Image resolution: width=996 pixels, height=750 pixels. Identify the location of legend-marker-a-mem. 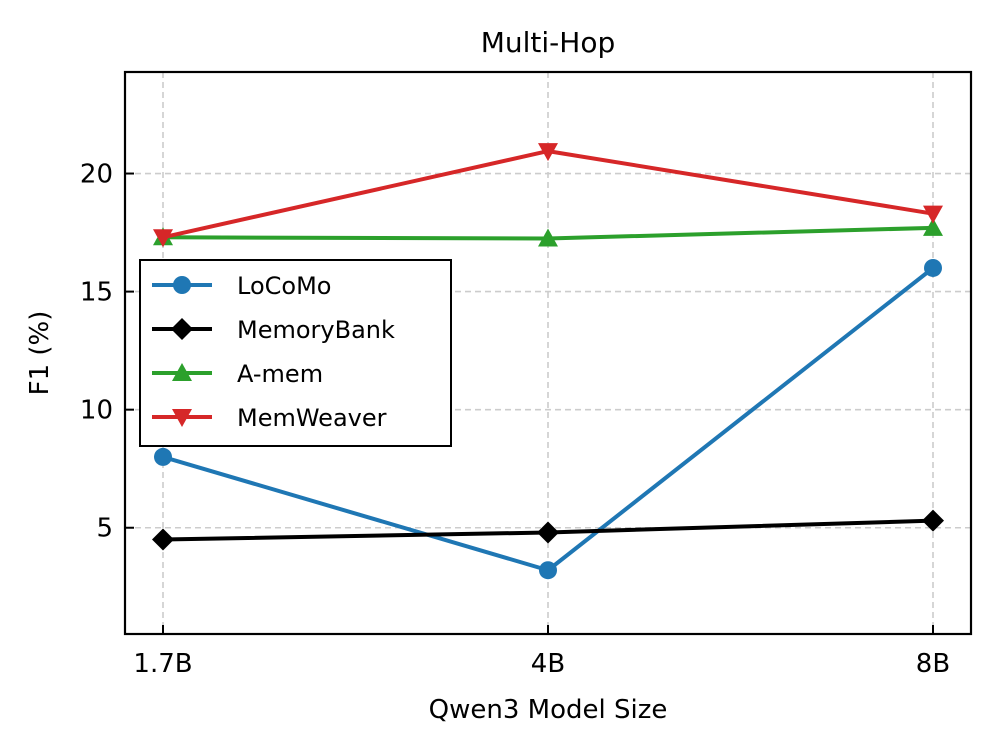
(182, 372).